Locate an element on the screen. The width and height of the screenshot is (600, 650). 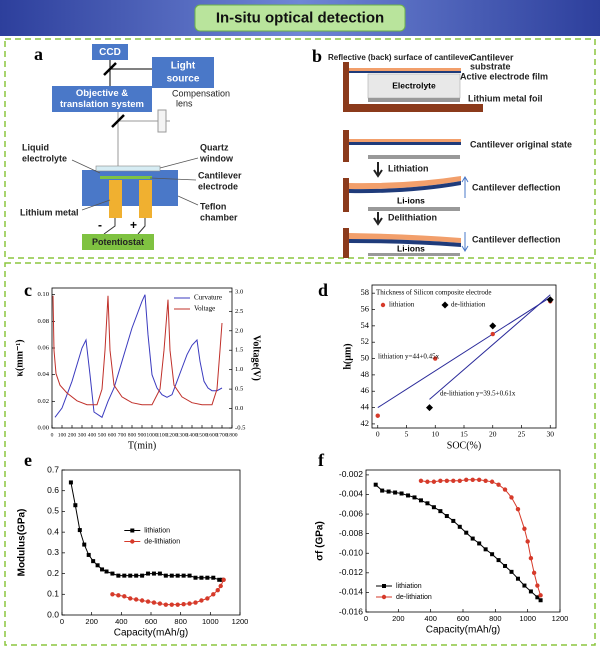
ccd-box is located at coordinates (110, 52).